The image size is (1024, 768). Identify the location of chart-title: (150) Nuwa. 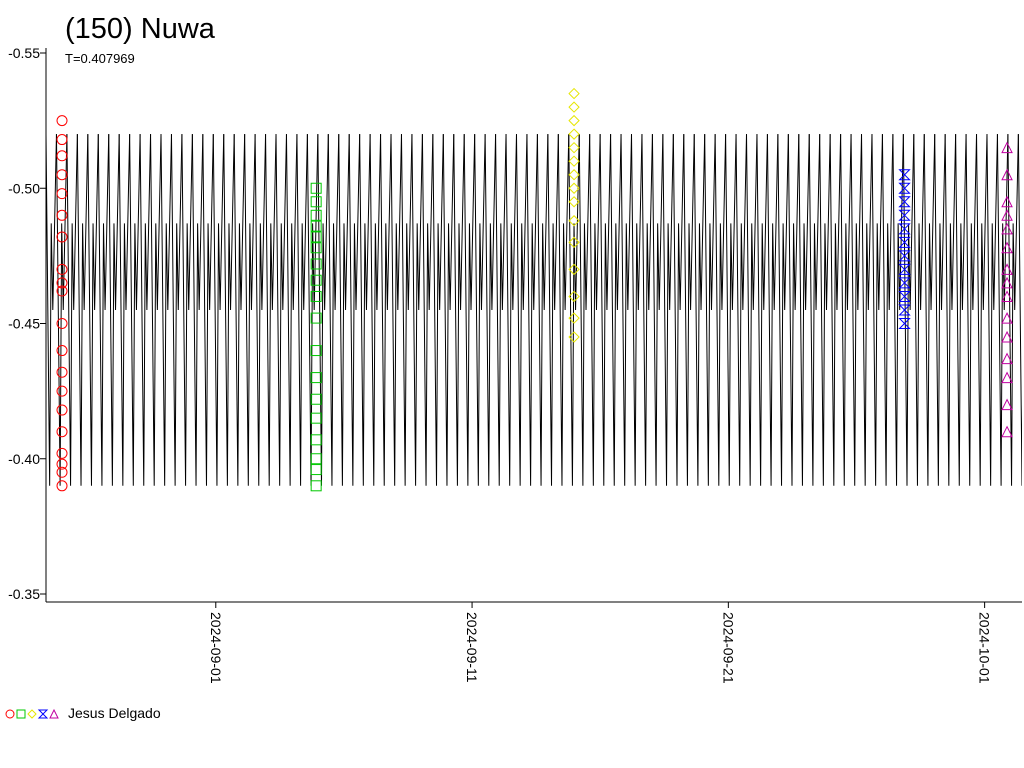
(140, 29).